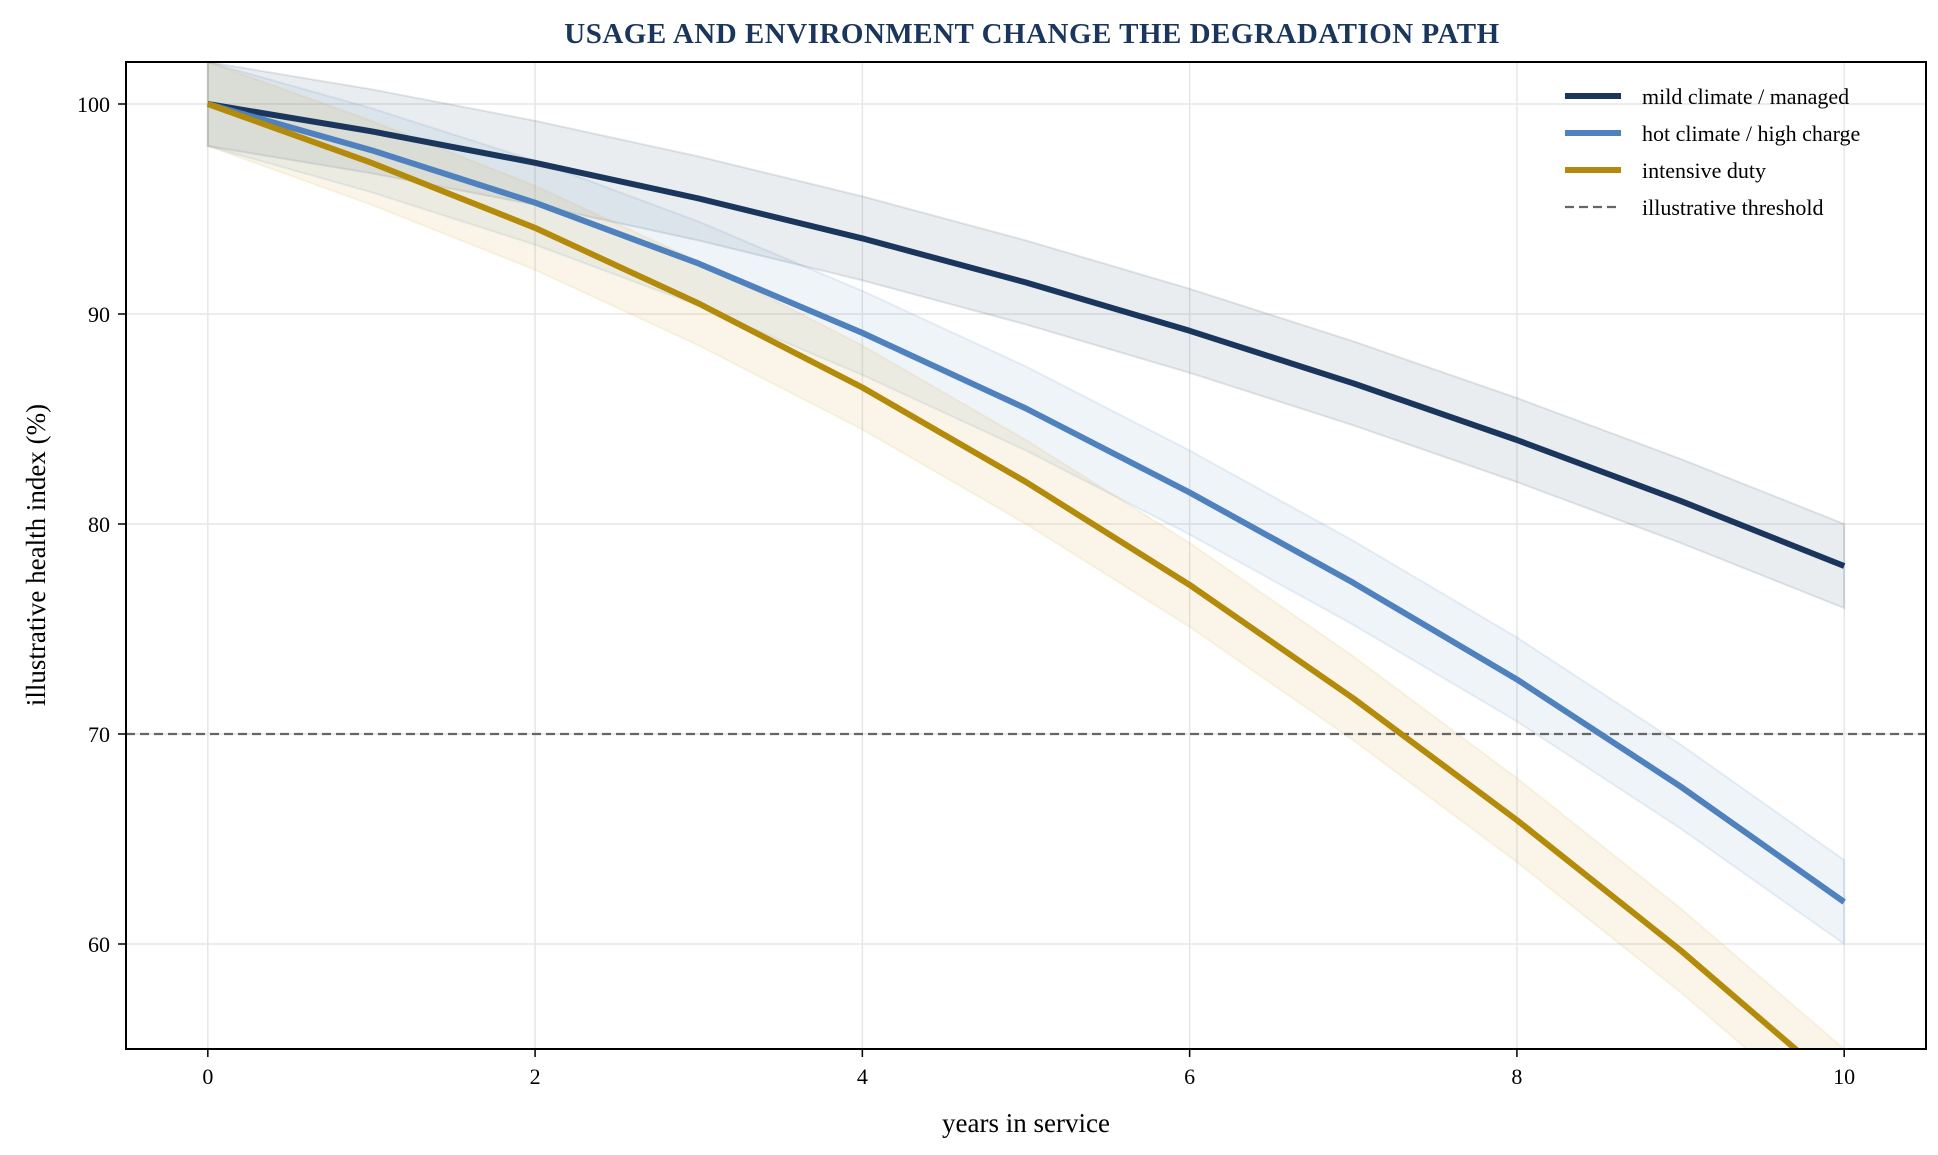 The image size is (1938, 1155). What do you see at coordinates (535, 1076) in the screenshot?
I see `x-tick-label: 2` at bounding box center [535, 1076].